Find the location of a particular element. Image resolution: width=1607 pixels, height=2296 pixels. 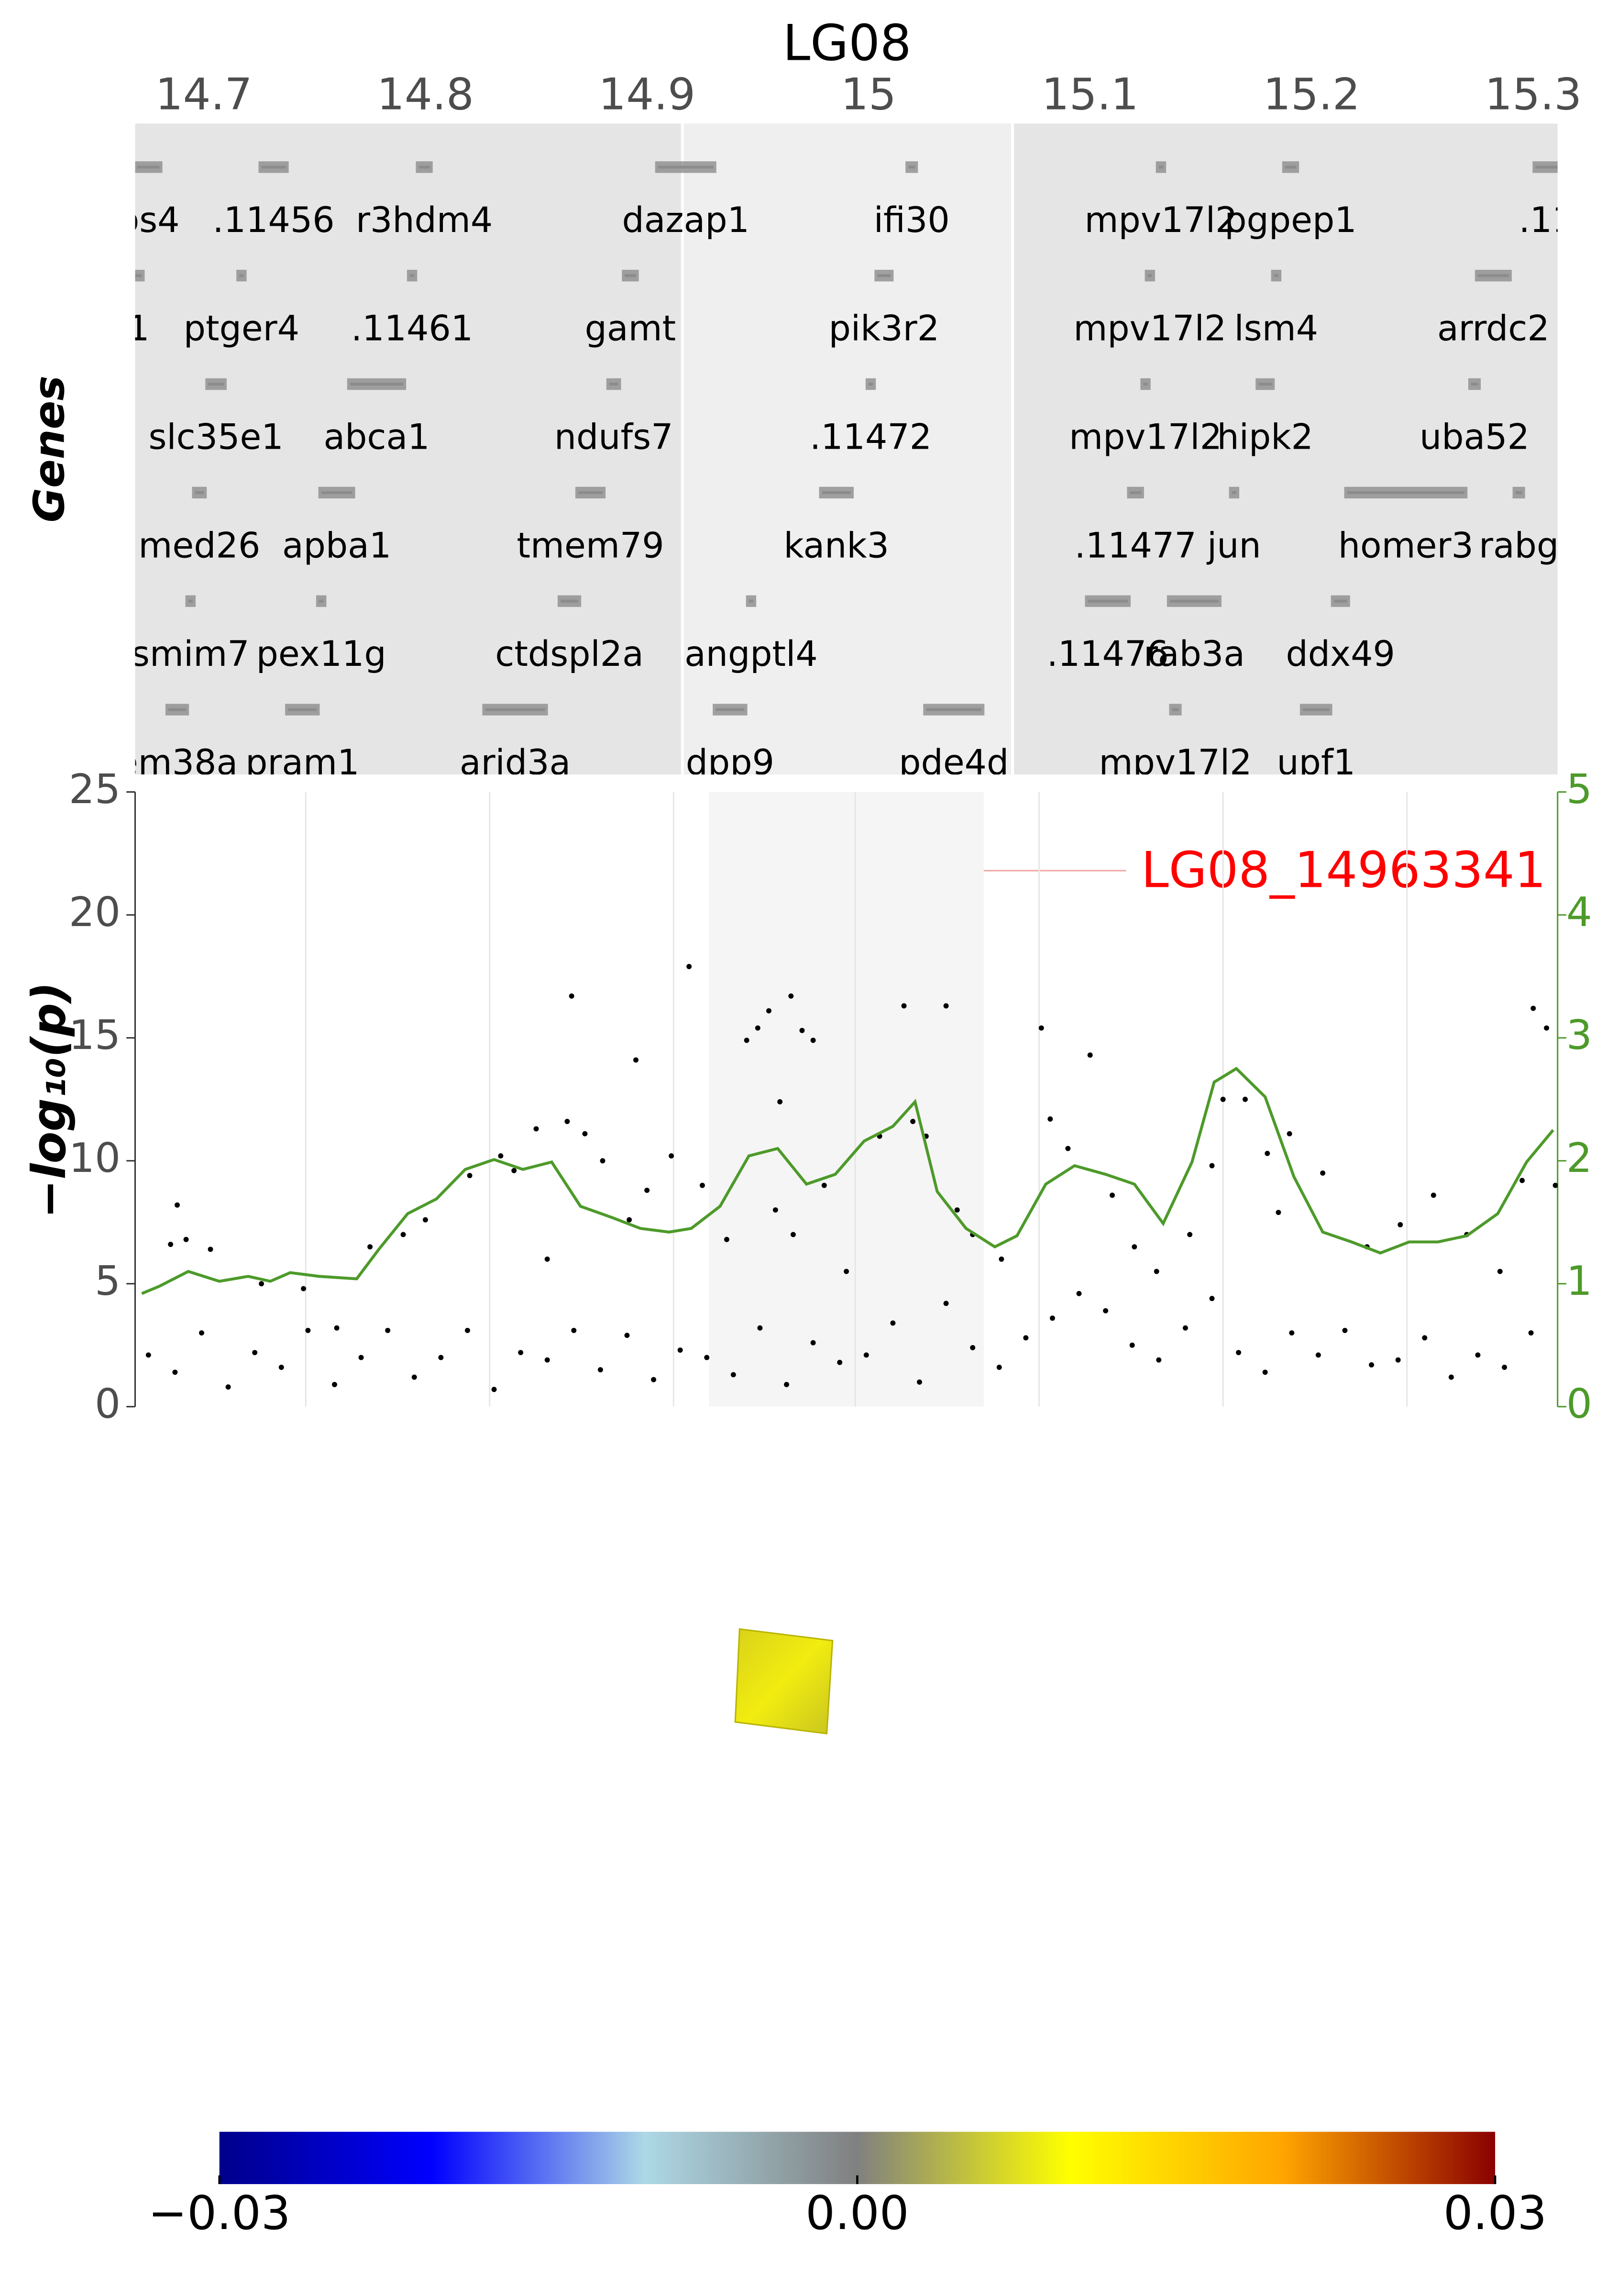

gene-label: mpv17l2 is located at coordinates (1149, 329).